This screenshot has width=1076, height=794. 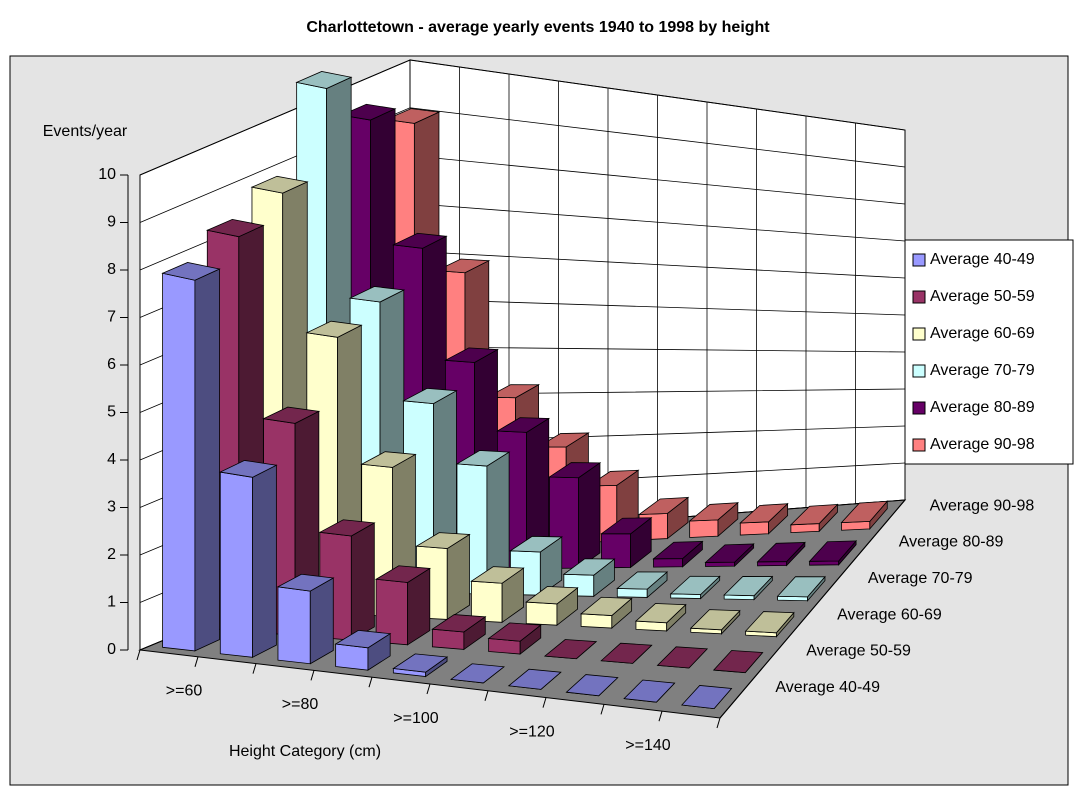 What do you see at coordinates (522, 117) in the screenshot?
I see `grid-line` at bounding box center [522, 117].